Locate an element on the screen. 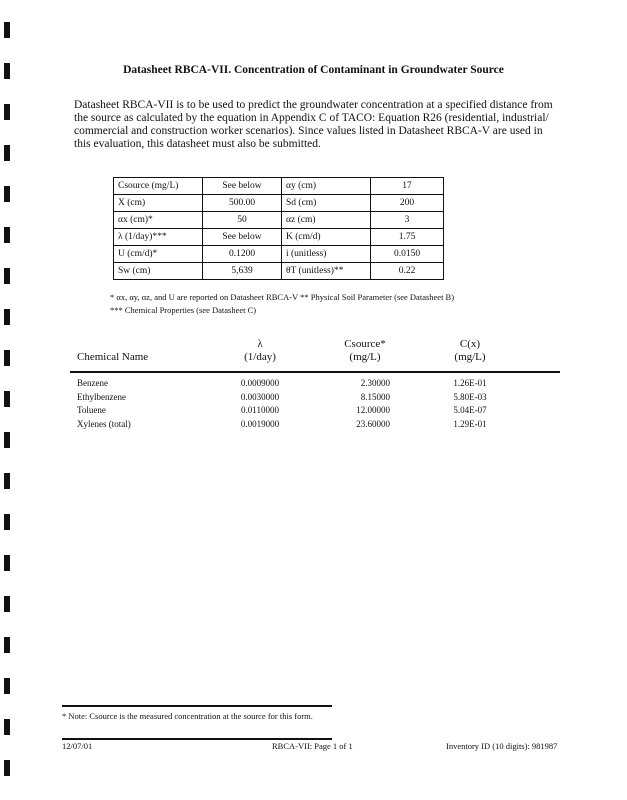 Image resolution: width=627 pixels, height=800 pixels. chemical-csource: 2.30000 is located at coordinates (375, 383).